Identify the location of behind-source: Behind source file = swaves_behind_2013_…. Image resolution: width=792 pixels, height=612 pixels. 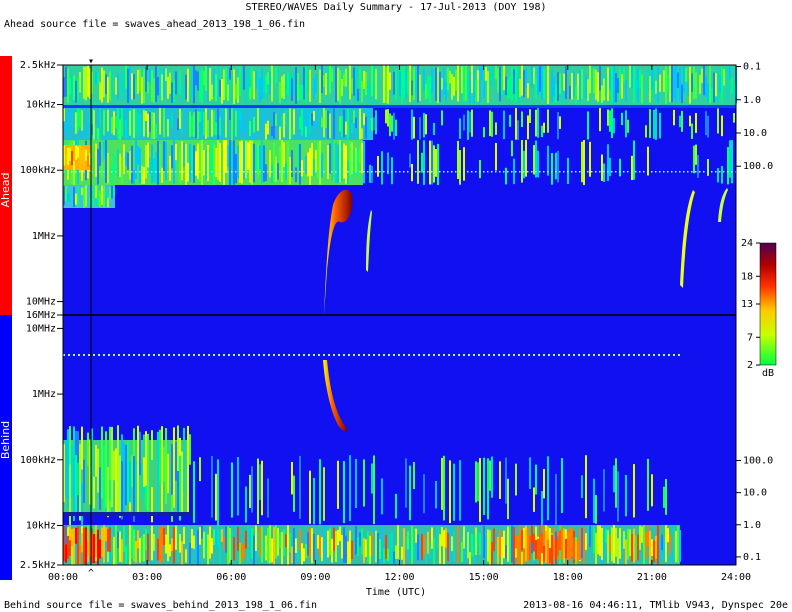
(160, 605).